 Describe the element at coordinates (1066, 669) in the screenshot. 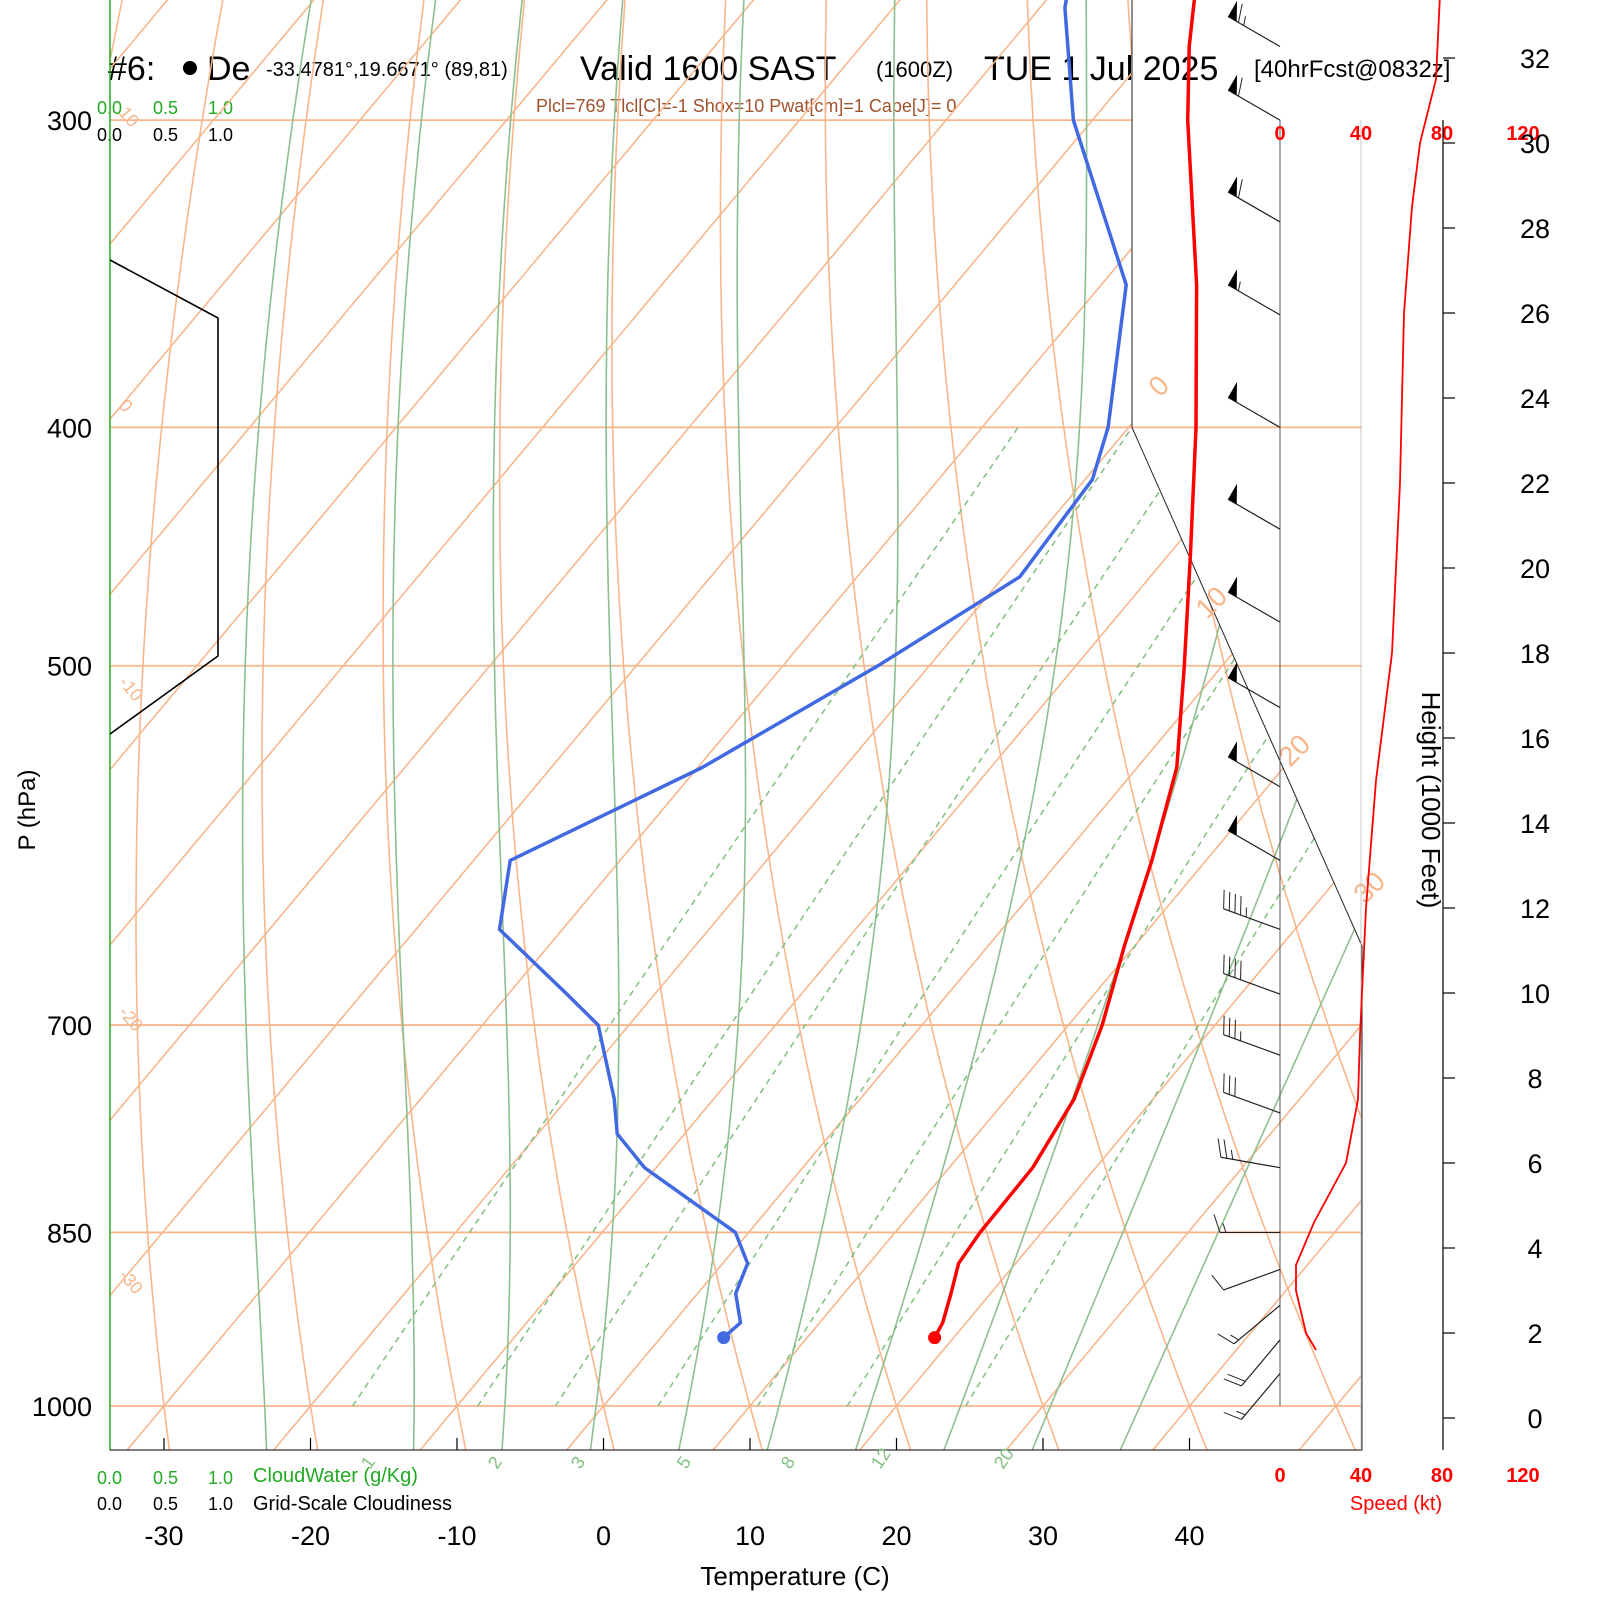

I see `temperature-line` at that location.